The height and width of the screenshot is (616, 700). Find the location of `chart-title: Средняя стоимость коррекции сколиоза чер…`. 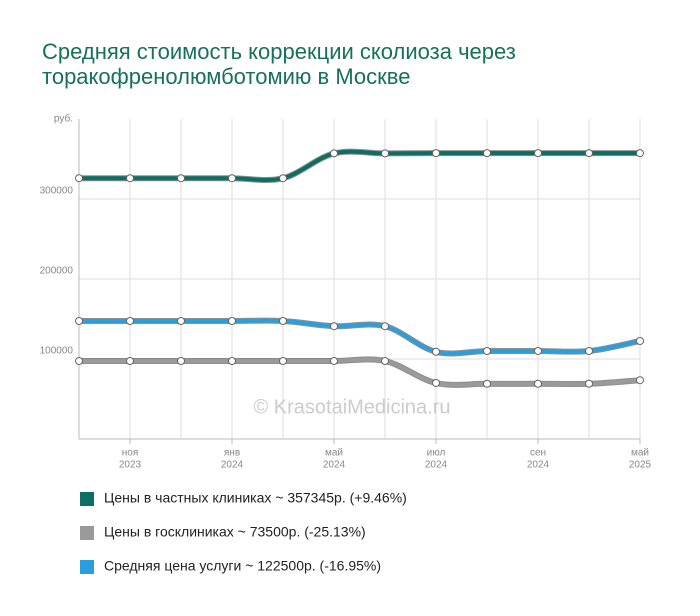

chart-title: Средняя стоимость коррекции сколиоза чер… is located at coordinates (279, 51).